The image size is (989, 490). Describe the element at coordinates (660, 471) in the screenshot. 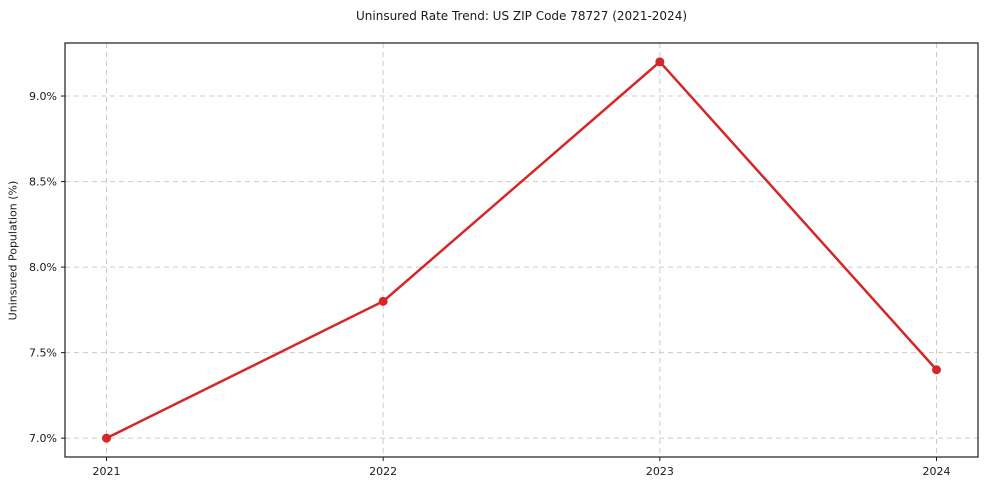

I see `x-tick-label: 2023` at that location.